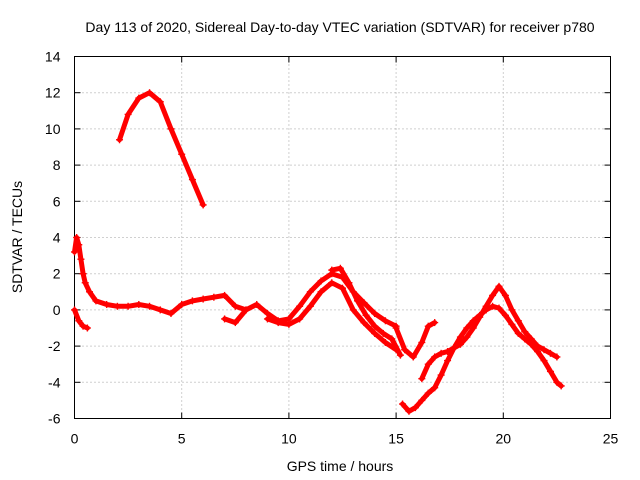 This screenshot has height=480, width=640. What do you see at coordinates (54, 382) in the screenshot?
I see `y-tick-label: -4` at bounding box center [54, 382].